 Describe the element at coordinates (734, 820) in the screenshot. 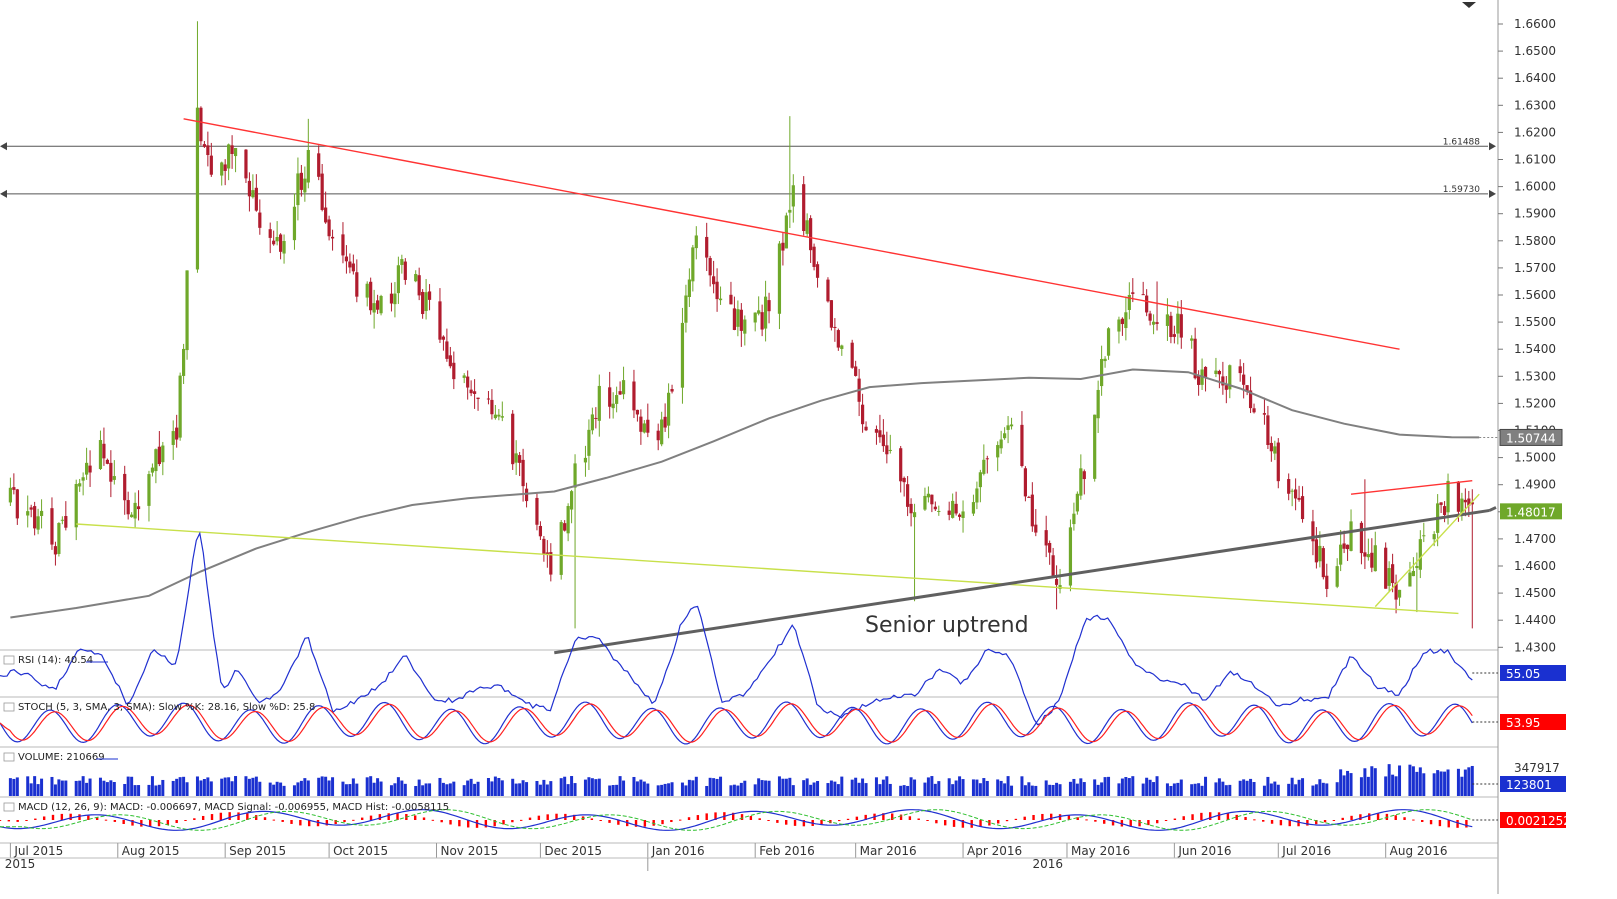

I see `macd-histogram` at that location.